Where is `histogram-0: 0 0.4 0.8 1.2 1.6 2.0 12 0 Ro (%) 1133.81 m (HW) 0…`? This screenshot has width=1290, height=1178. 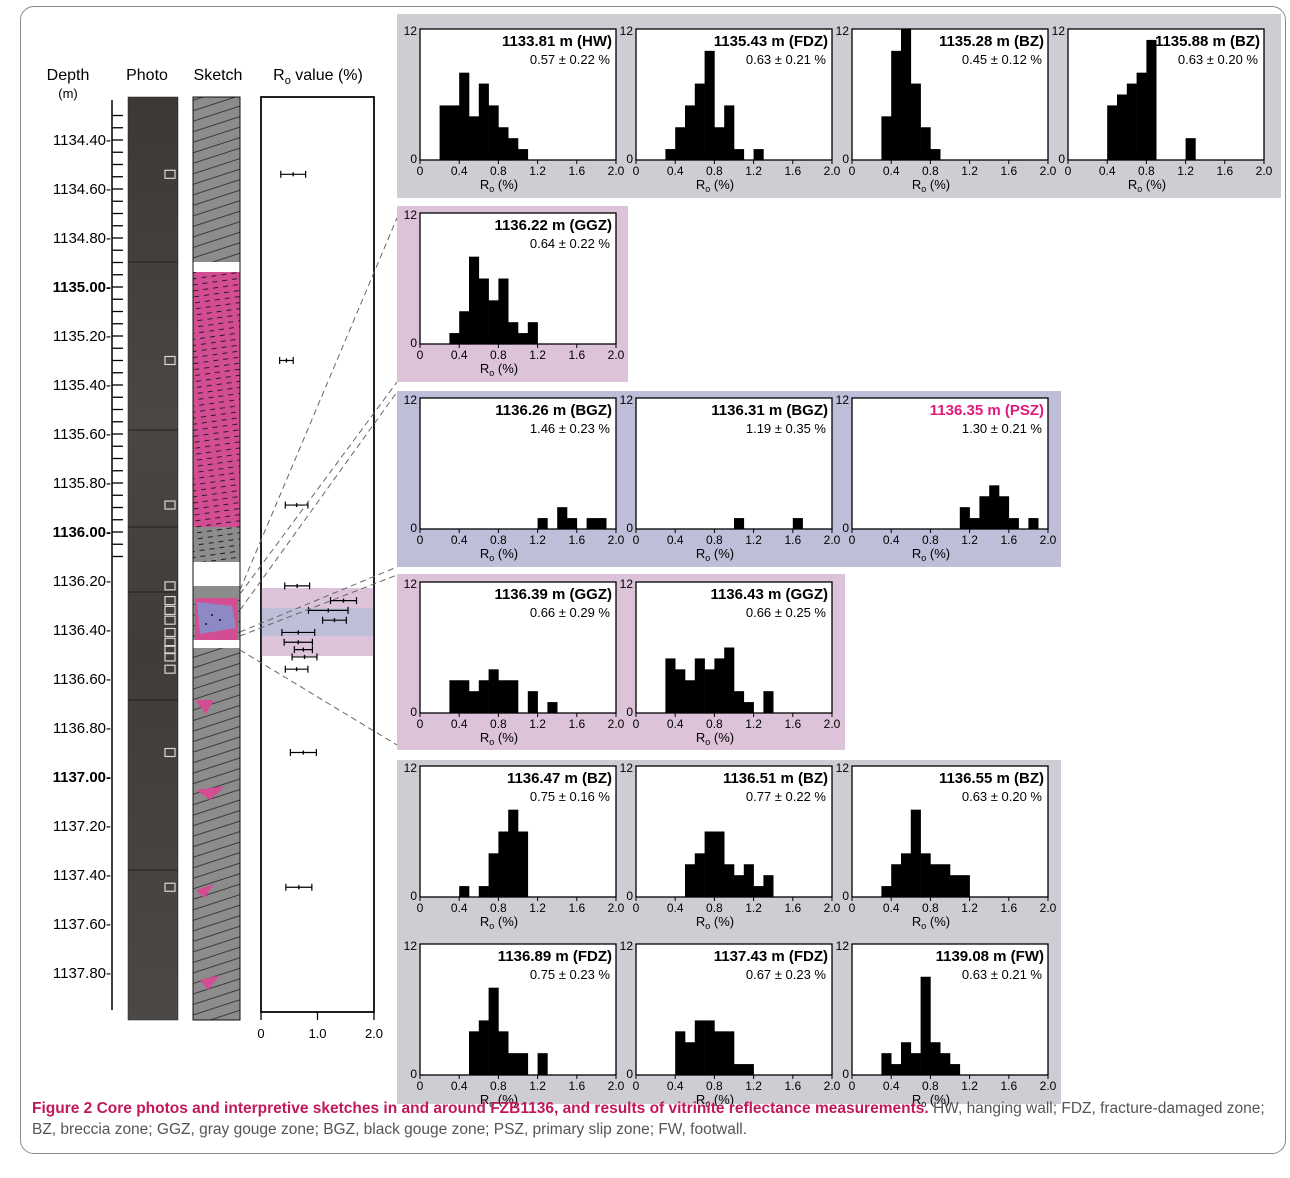 histogram-0: 0 0.4 0.8 1.2 1.6 2.0 12 0 Ro (%) 1133.81 m (HW) 0… is located at coordinates (514, 109).